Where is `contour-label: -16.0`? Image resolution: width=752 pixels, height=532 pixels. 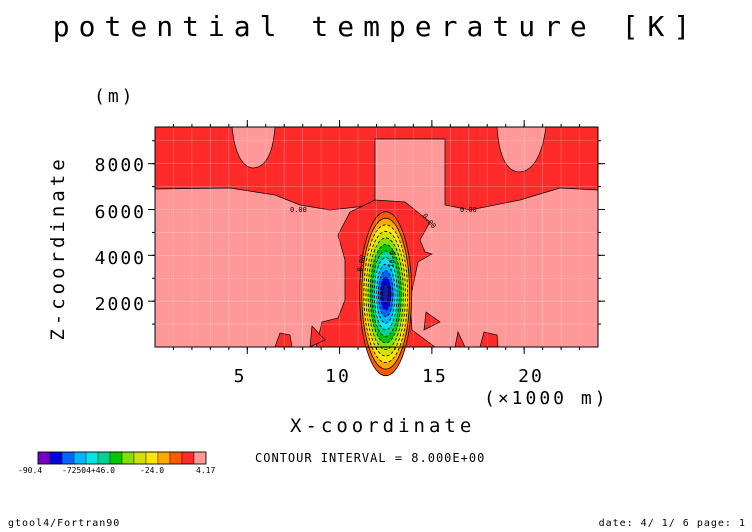 contour-label: -16.0 is located at coordinates (392, 261).